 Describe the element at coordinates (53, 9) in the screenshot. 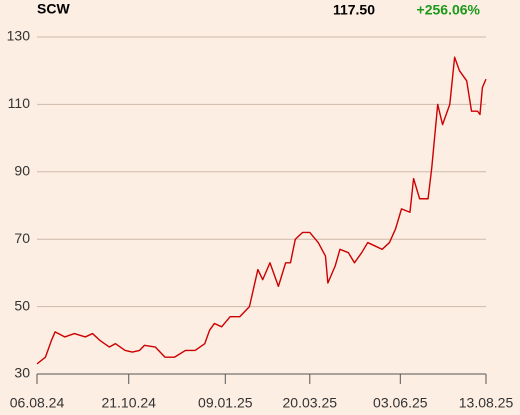

I see `symbol: SCW` at that location.